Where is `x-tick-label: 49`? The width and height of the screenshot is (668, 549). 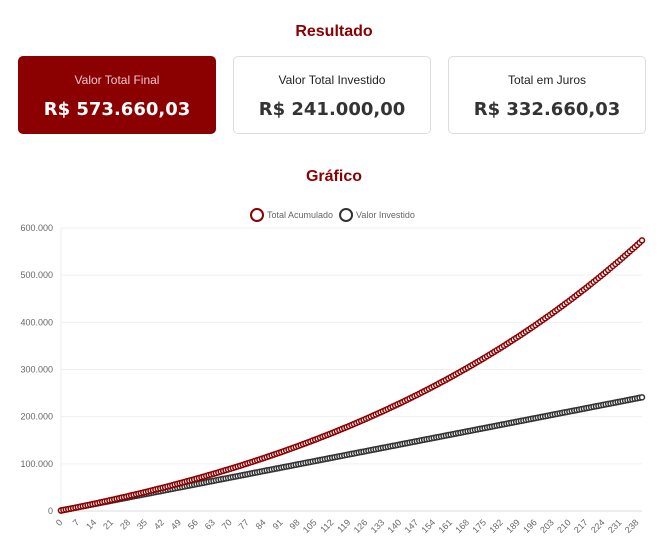
x-tick-label: 49 is located at coordinates (176, 524).